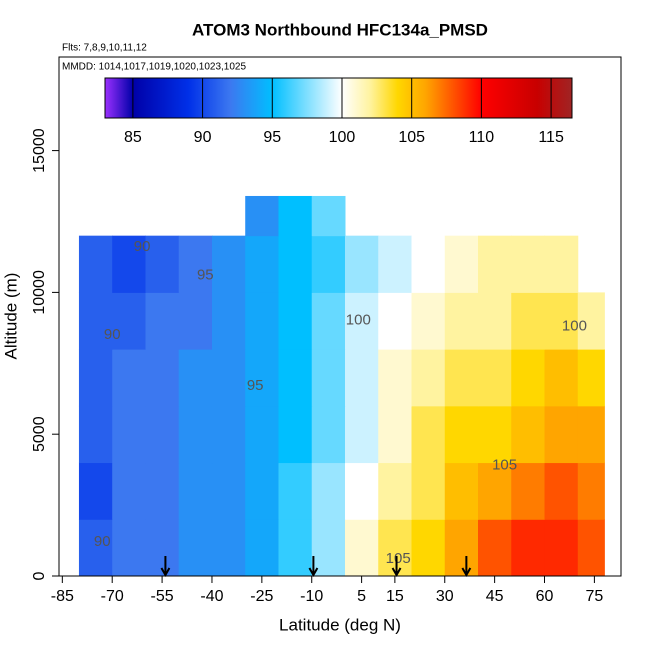 This screenshot has width=650, height=650. Describe the element at coordinates (10, 316) in the screenshot. I see `y-axis-label: Altitude (m)` at that location.